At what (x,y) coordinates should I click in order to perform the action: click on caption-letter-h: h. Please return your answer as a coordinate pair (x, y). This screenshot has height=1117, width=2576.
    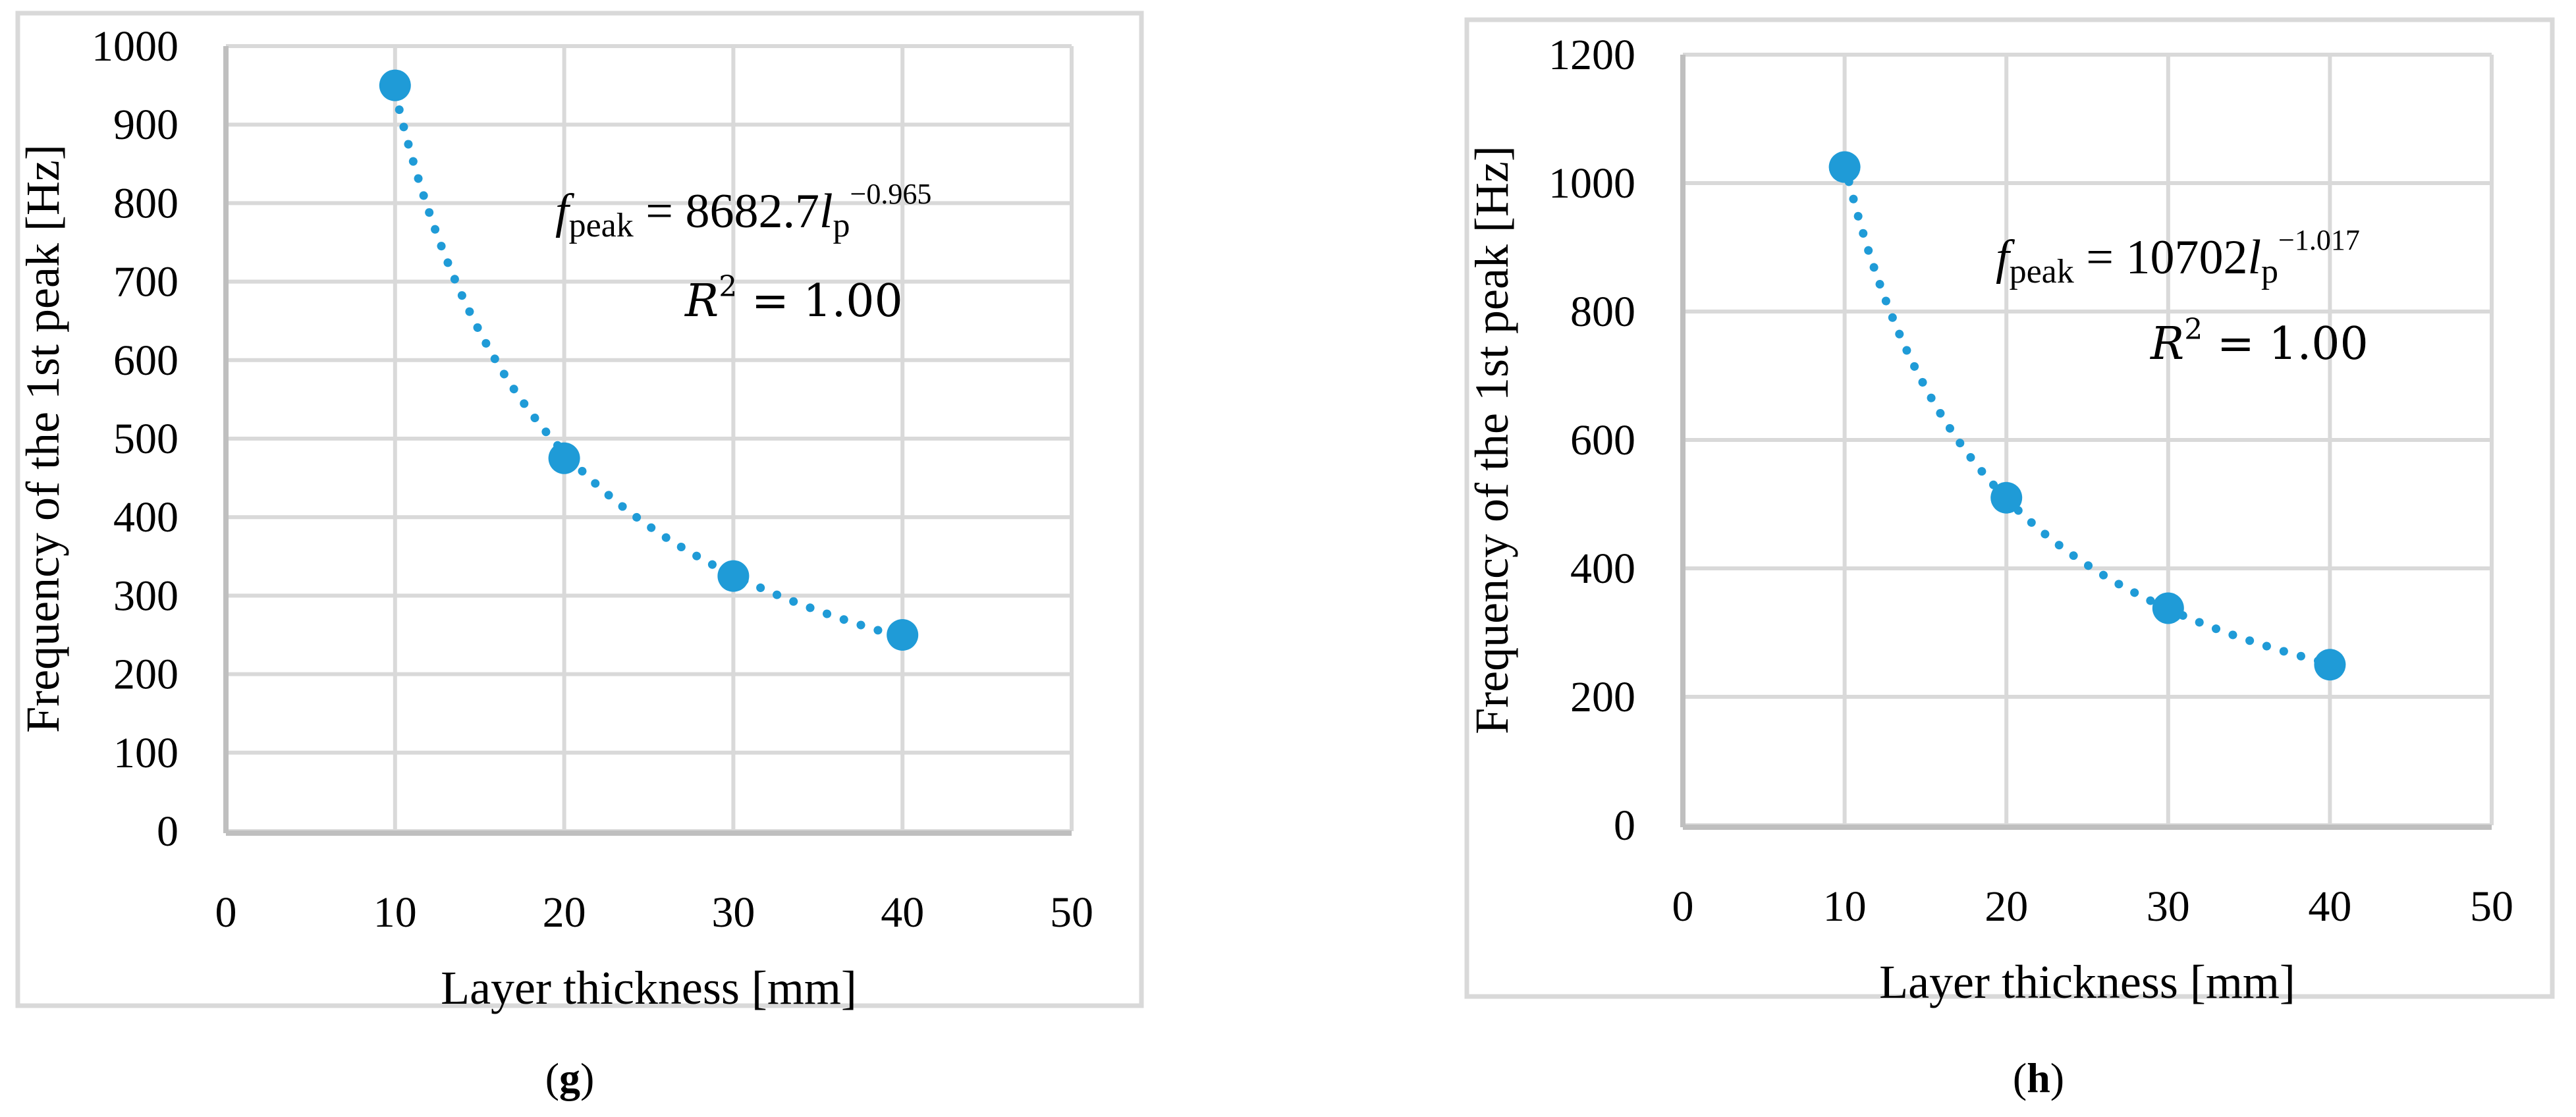
    Looking at the image, I should click on (2038, 1077).